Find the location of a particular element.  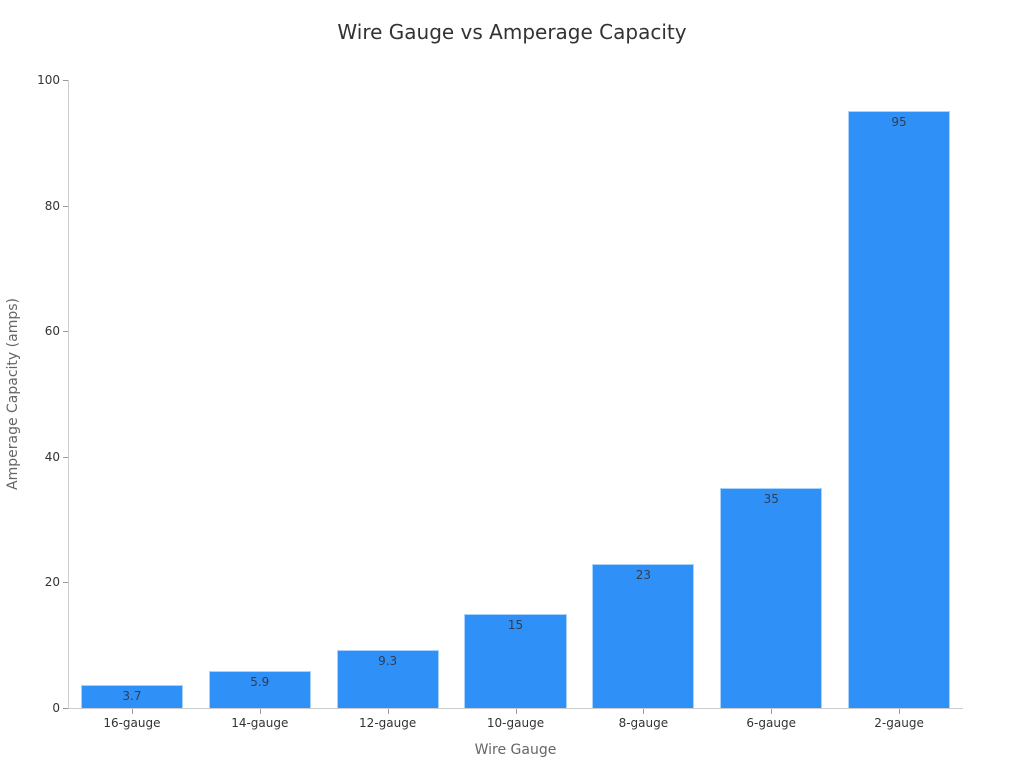

bar-6-gauge: 35 is located at coordinates (771, 598).